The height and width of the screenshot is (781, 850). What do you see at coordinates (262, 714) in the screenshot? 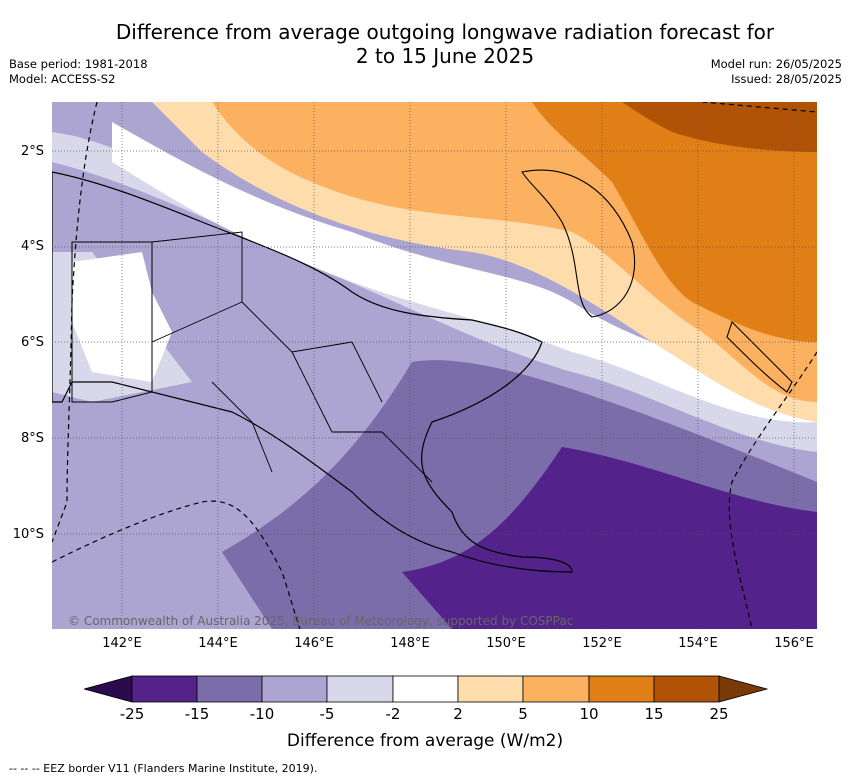
I see `cb-tick: -10` at bounding box center [262, 714].